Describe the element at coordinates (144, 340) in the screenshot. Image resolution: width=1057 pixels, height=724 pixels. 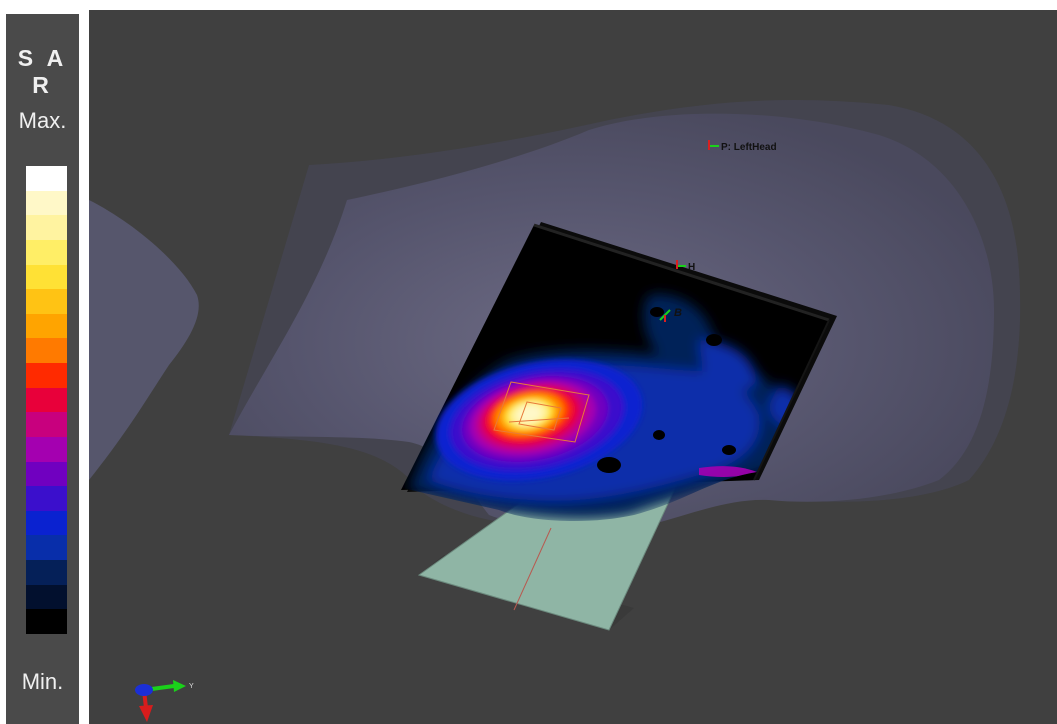
I see `head-left-lobe` at that location.